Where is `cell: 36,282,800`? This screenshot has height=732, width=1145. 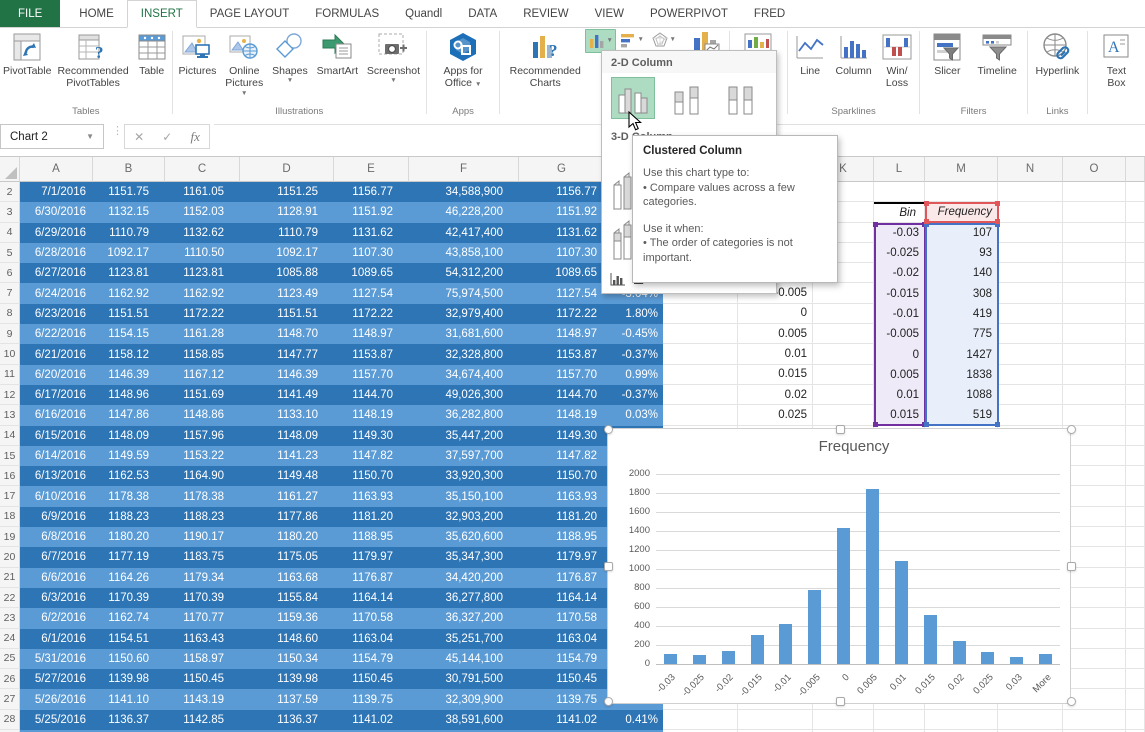 cell: 36,282,800 is located at coordinates (464, 415).